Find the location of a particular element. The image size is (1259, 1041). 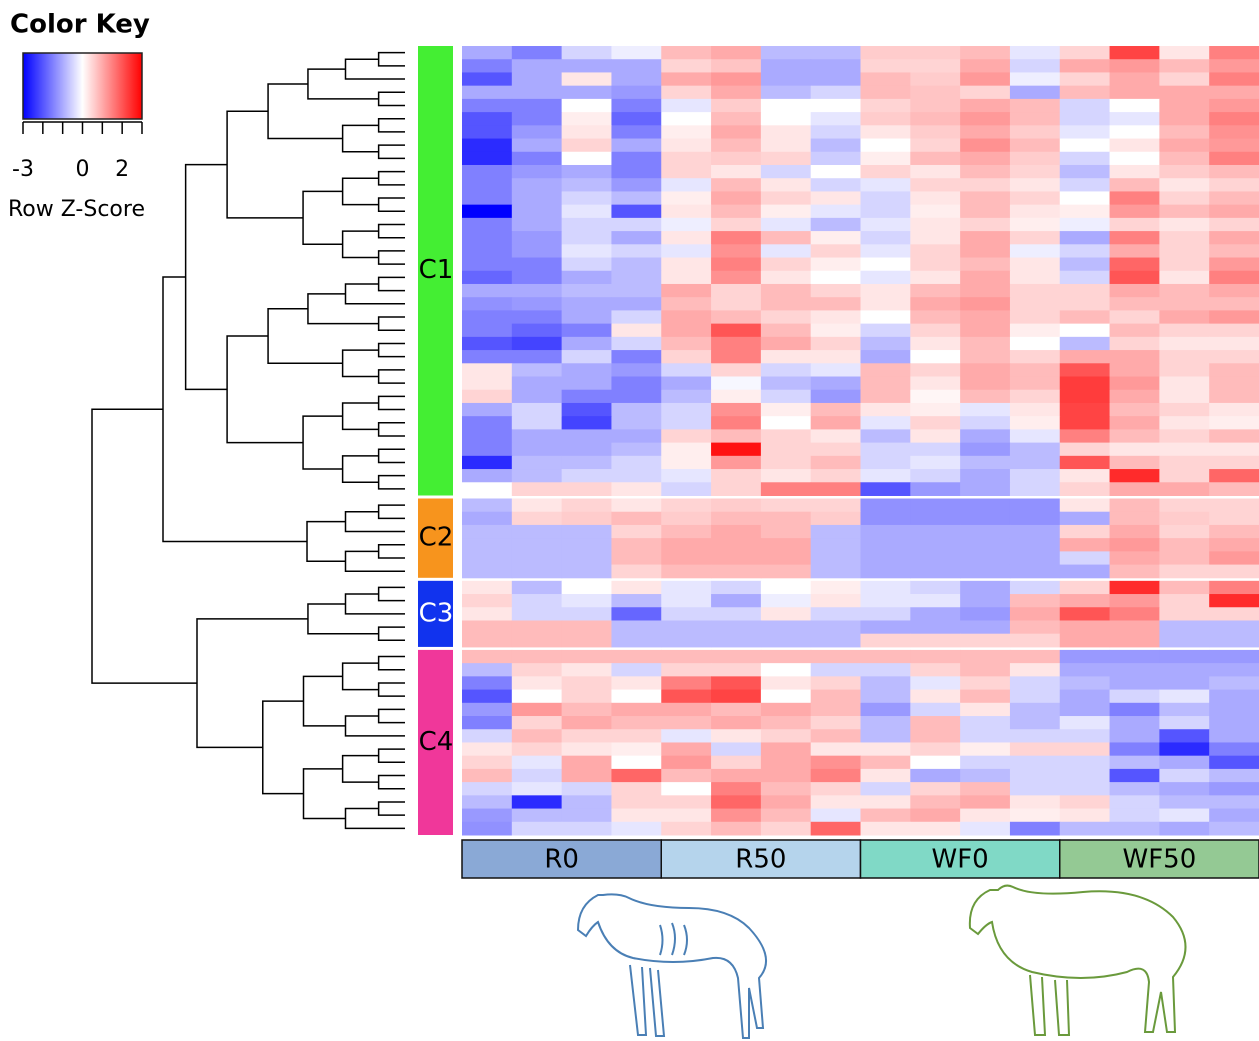

key-label: Row Z-Score is located at coordinates (76, 209).